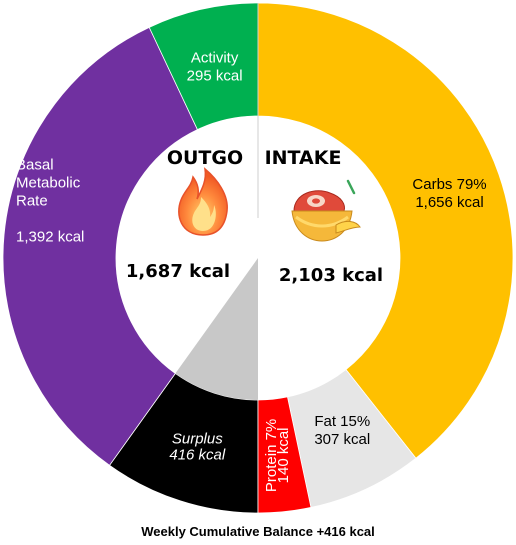 This screenshot has height=545, width=516. What do you see at coordinates (50, 200) in the screenshot?
I see `label-bmr: Basal Metabolic Rate 1,392 kcal` at bounding box center [50, 200].